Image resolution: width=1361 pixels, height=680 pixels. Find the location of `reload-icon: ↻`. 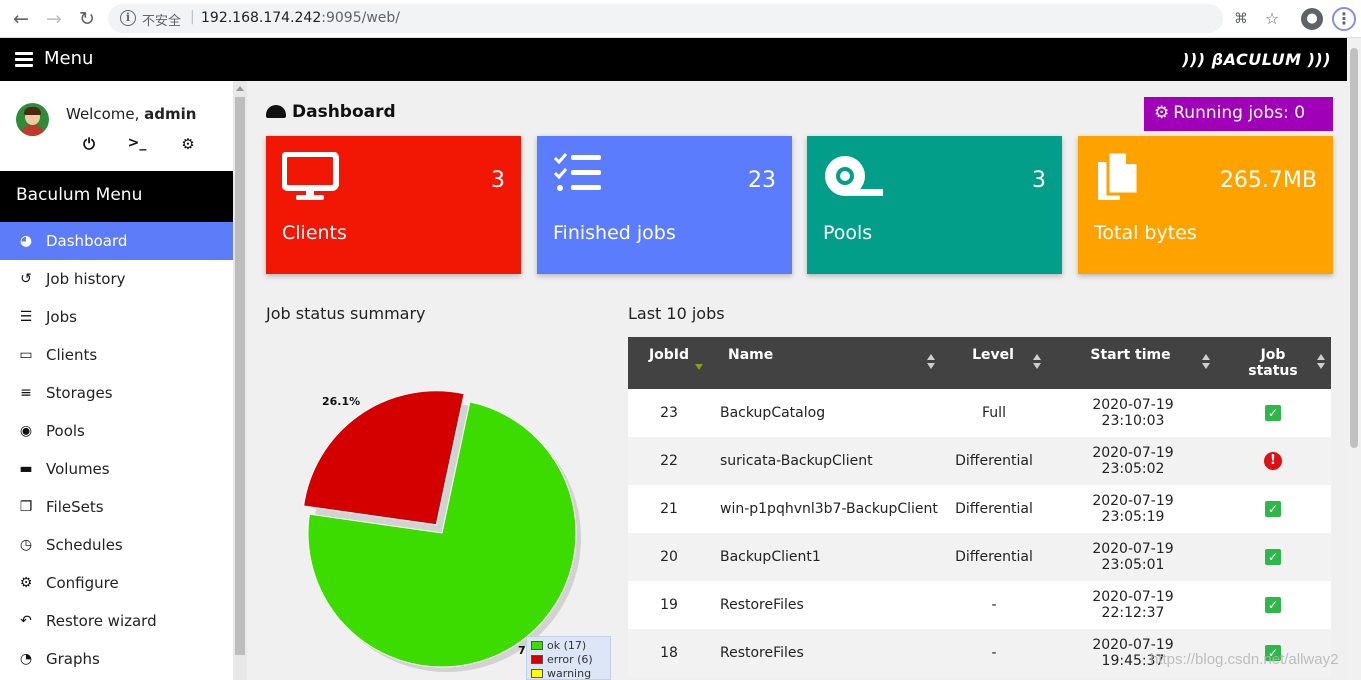

reload-icon: ↻ is located at coordinates (87, 19).